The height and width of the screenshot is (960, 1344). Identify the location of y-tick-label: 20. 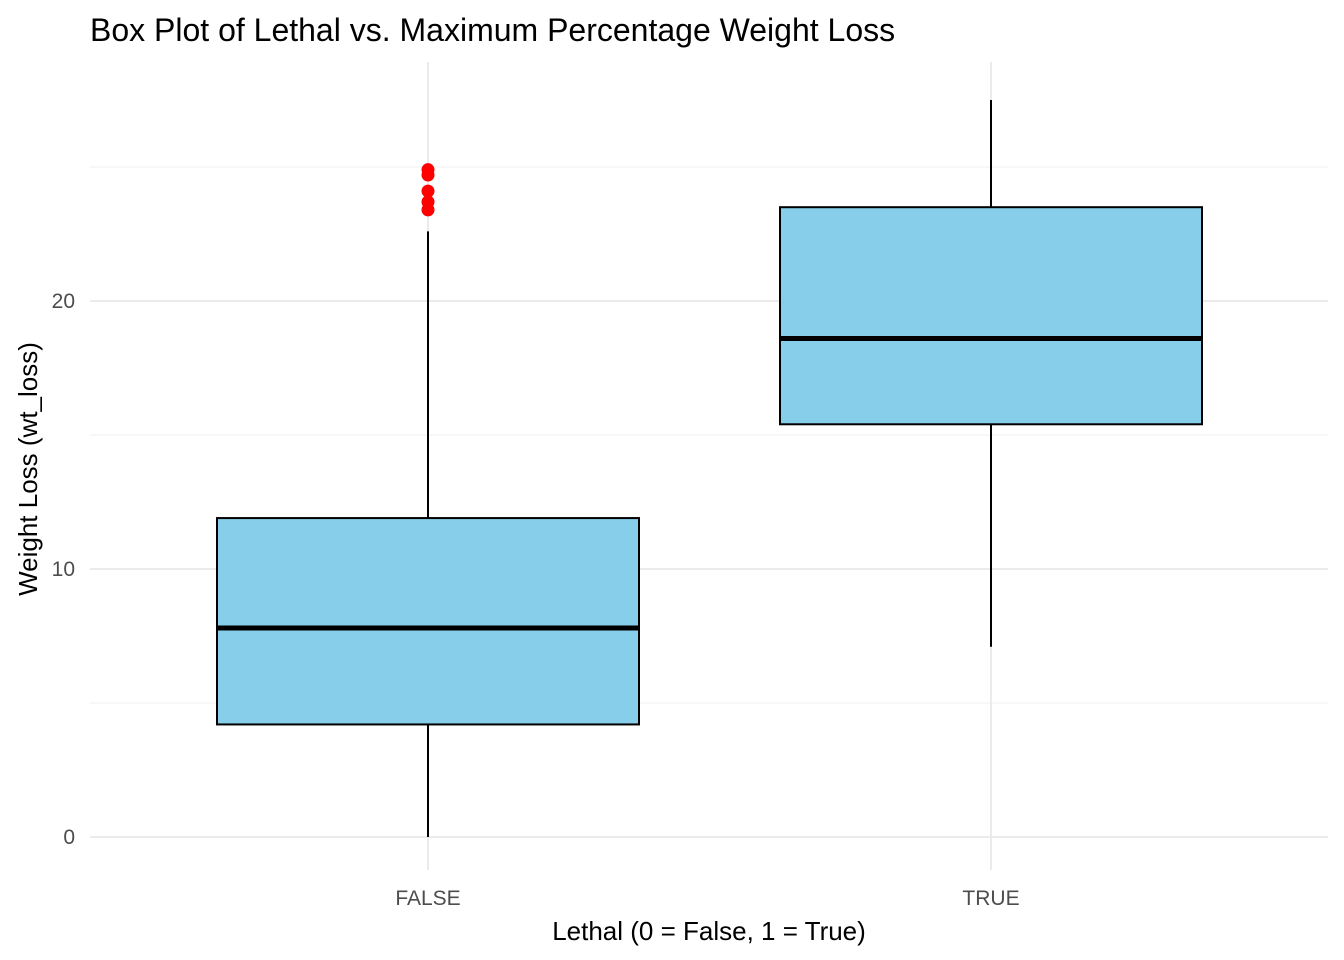
(63, 301).